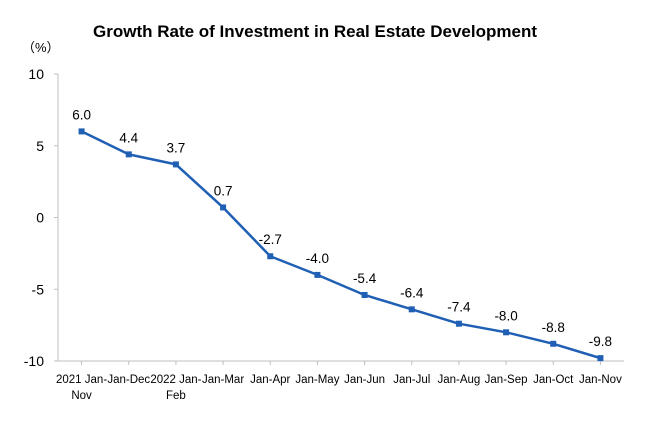 This screenshot has width=660, height=440. What do you see at coordinates (223, 380) in the screenshot?
I see `x-tick-label: Jan-Mar` at bounding box center [223, 380].